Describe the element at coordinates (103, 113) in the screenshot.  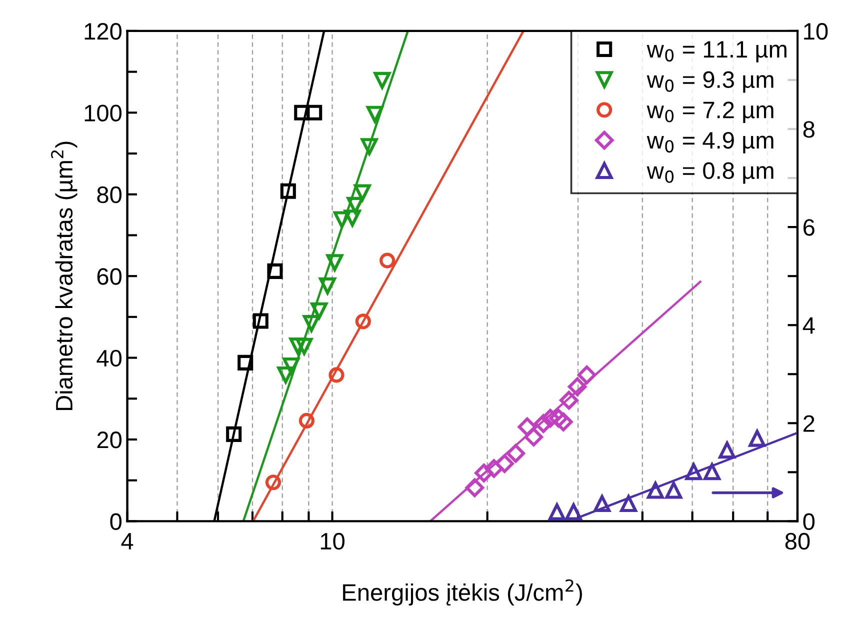
I see `y-tick-label: 100` at that location.